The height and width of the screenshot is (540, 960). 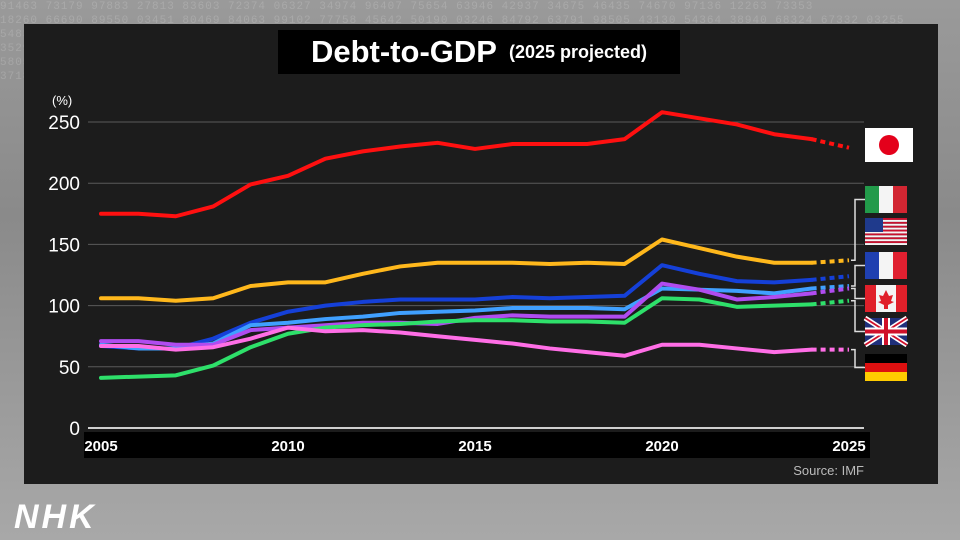 I want to click on chart-subtitle: (2025 projected), so click(x=578, y=51).